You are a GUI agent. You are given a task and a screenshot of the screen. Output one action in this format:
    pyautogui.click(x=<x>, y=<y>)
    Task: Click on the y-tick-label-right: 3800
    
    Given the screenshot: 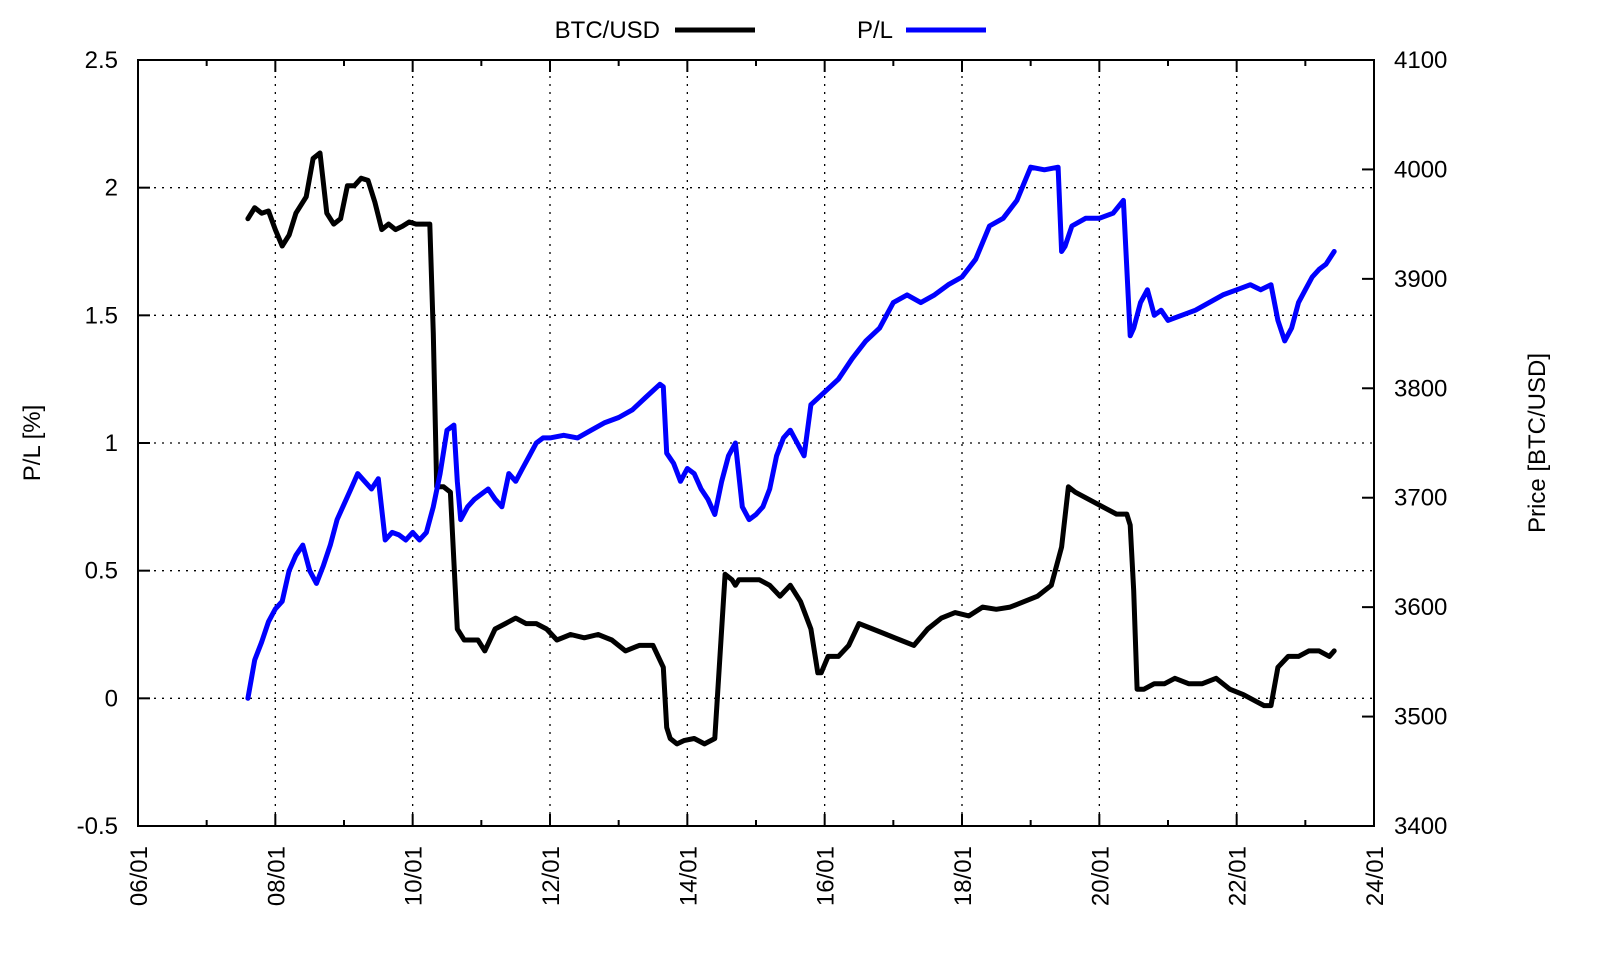 What is the action you would take?
    pyautogui.click(x=1420, y=388)
    